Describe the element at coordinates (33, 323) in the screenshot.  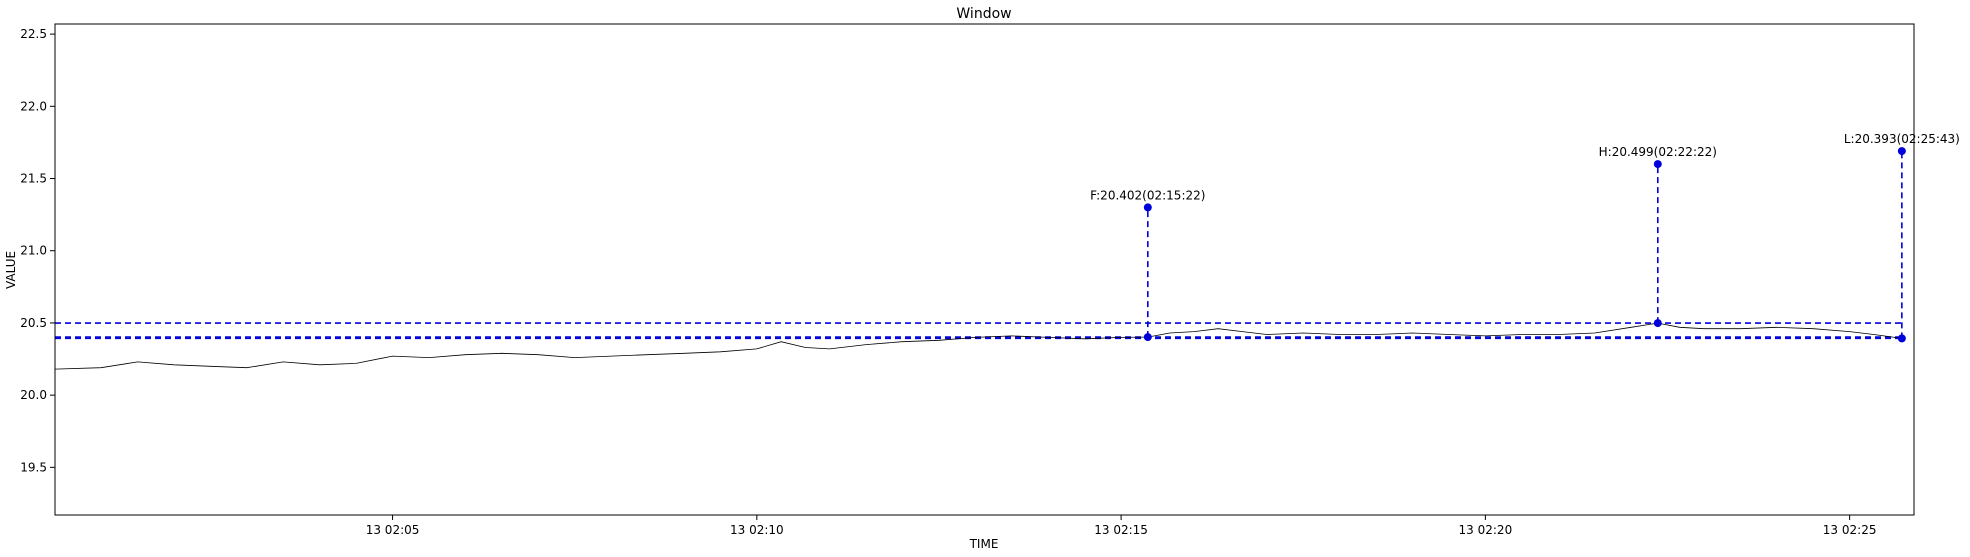
I see `y-tick-label: 20.5` at that location.